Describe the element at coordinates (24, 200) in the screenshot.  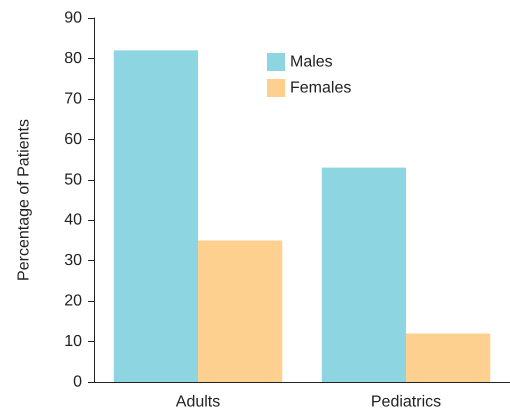
I see `y-axis-title: Percentage of Patients` at that location.